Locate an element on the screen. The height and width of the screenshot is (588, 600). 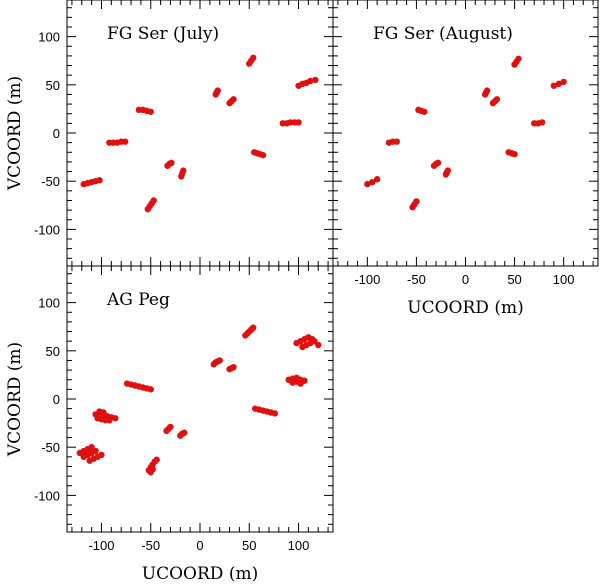
panel-title: FG Ser (July) is located at coordinates (163, 34).